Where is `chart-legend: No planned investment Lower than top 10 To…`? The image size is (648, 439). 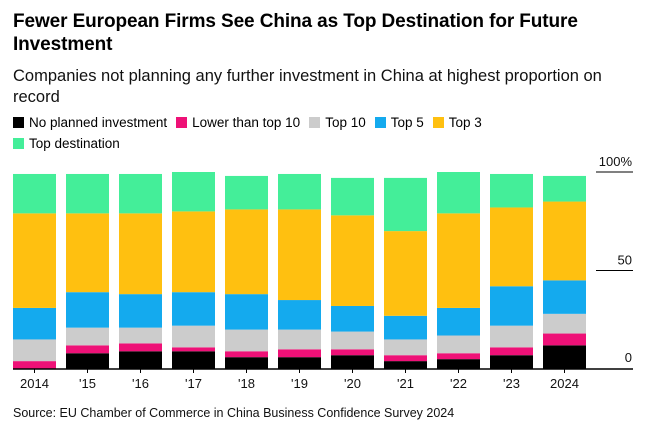
chart-legend: No planned investment Lower than top 10 To… is located at coordinates (293, 133).